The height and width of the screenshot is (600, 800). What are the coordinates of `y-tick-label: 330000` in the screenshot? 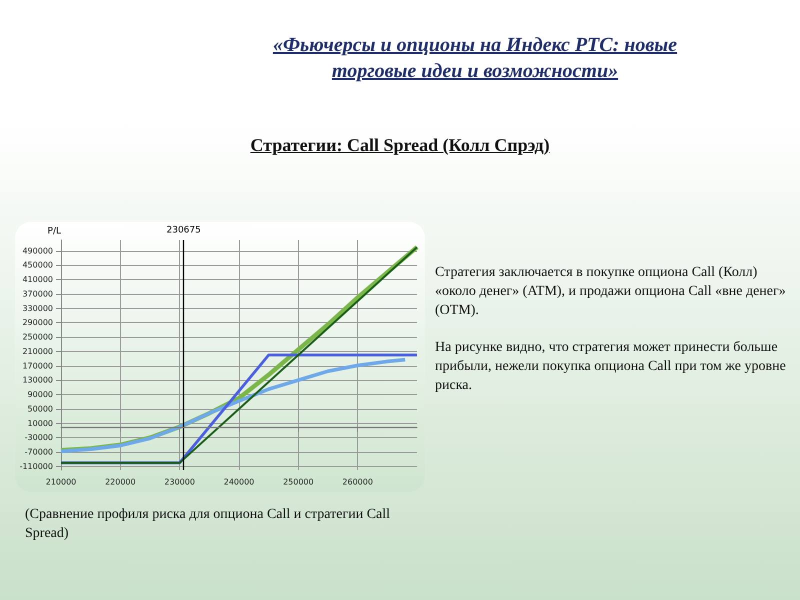 It's located at (37, 308).